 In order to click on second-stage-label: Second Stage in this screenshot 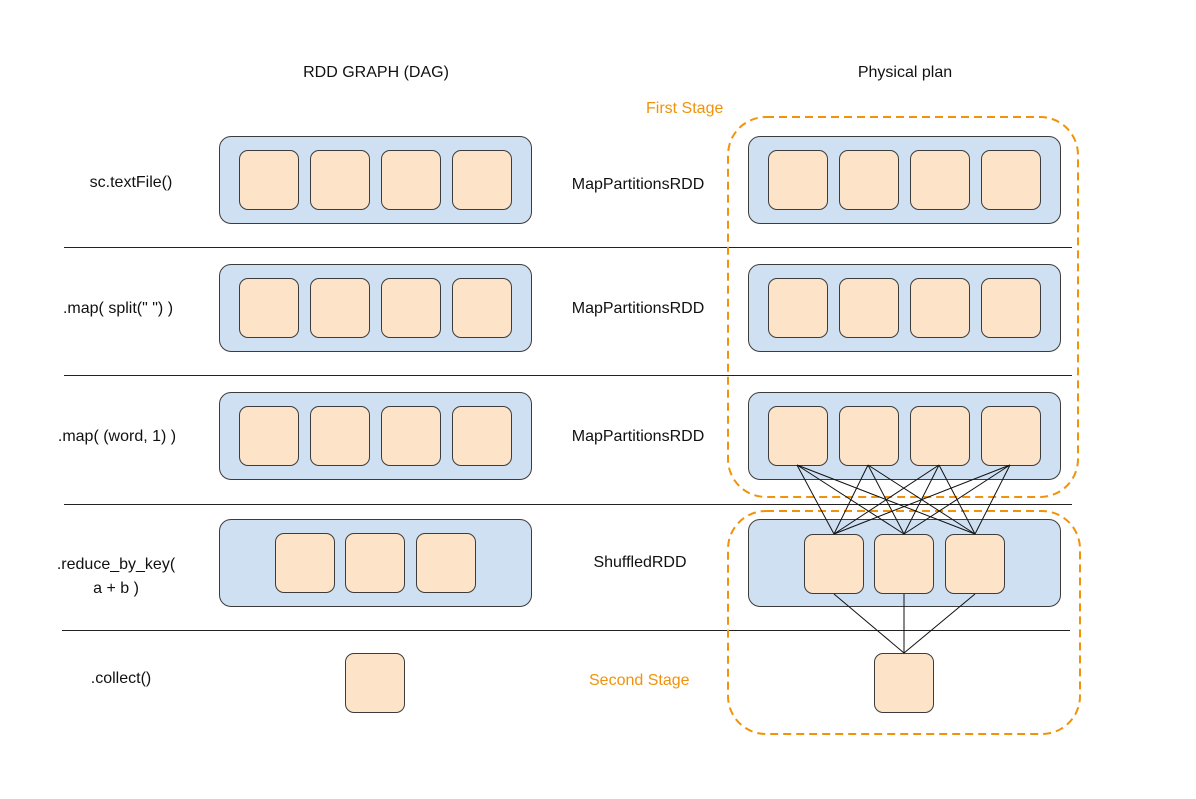, I will do `click(639, 680)`.